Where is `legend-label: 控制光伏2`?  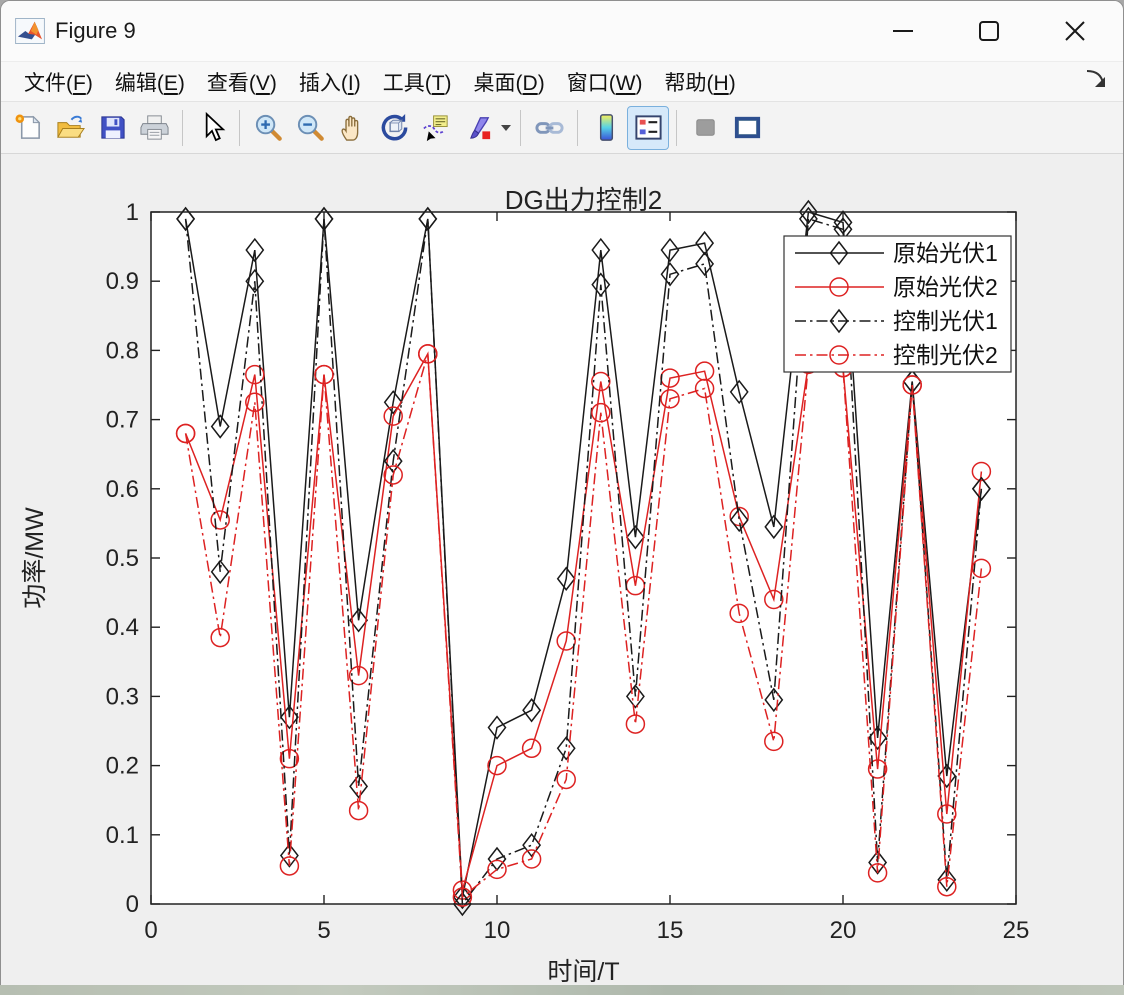 legend-label: 控制光伏2 is located at coordinates (945, 355).